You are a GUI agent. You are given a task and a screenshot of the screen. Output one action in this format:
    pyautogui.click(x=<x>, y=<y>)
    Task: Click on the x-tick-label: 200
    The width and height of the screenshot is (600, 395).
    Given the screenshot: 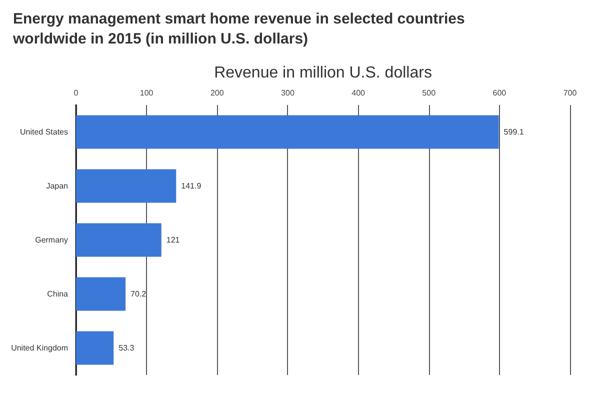 What is the action you would take?
    pyautogui.click(x=217, y=93)
    